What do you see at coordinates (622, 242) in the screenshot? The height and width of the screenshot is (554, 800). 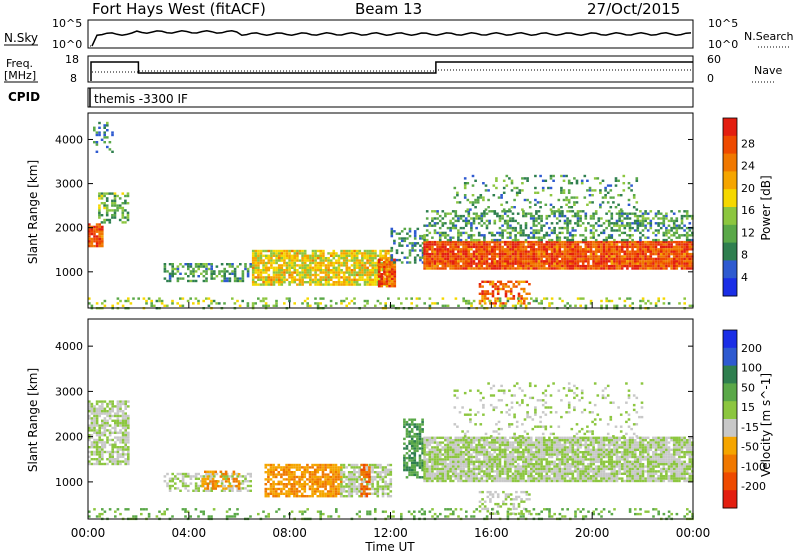 I see `power-cell-1999` at bounding box center [622, 242].